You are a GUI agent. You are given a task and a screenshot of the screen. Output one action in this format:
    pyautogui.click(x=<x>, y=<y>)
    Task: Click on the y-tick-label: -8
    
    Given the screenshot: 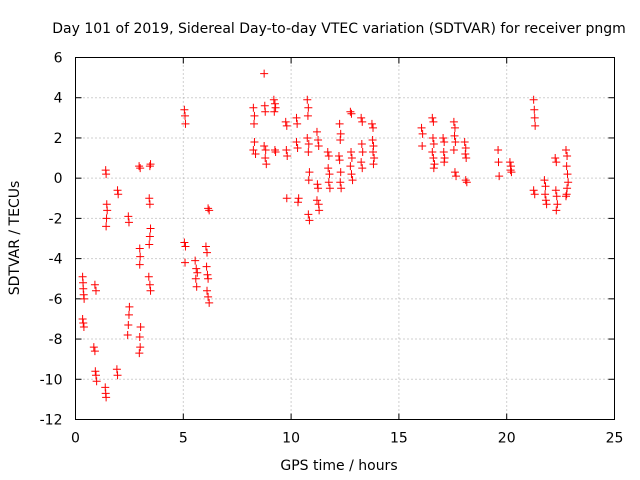 What is the action you would take?
    pyautogui.click(x=56, y=340)
    